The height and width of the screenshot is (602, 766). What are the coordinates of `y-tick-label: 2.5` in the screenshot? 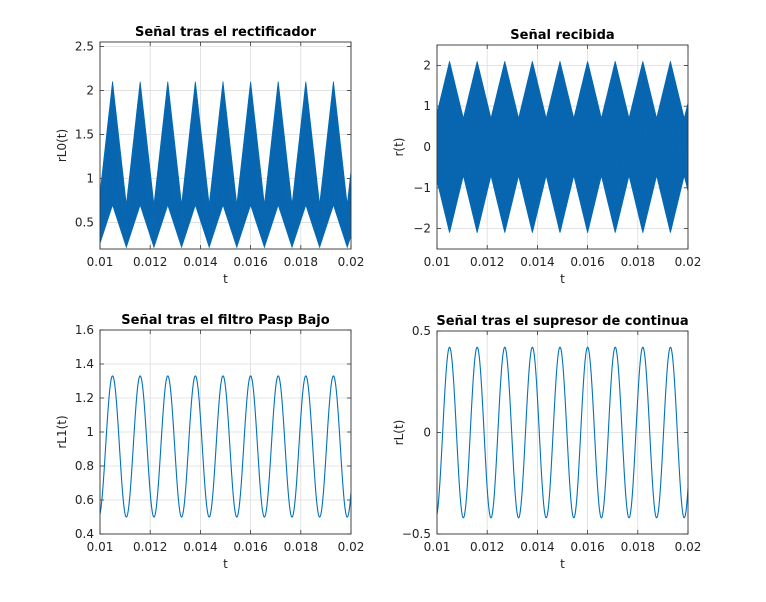 It's located at (84, 46).